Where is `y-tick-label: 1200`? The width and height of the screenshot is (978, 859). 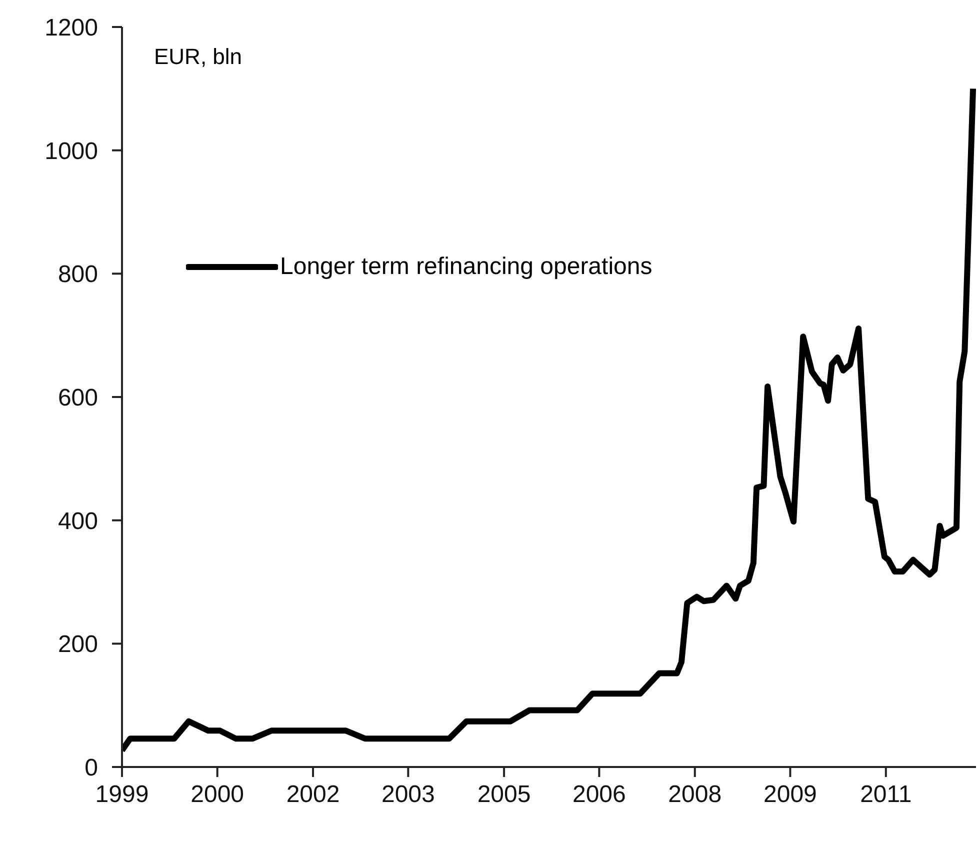
y-tick-label: 1200 is located at coordinates (71, 28).